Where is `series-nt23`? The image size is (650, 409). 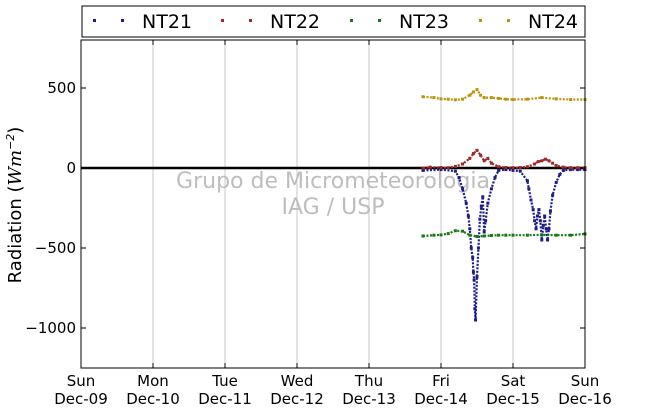
series-nt23 is located at coordinates (504, 233).